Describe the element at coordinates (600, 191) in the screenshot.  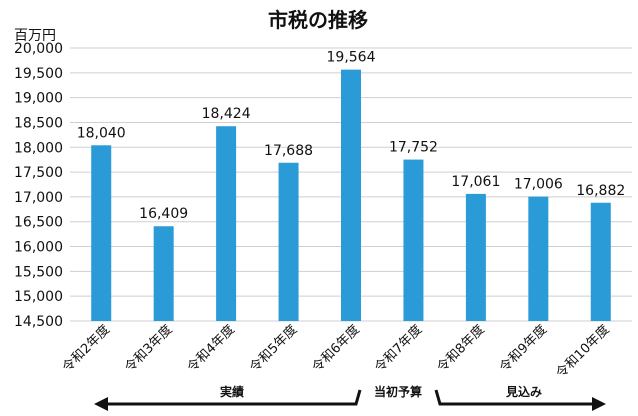
I see `value-label: 16,882` at that location.